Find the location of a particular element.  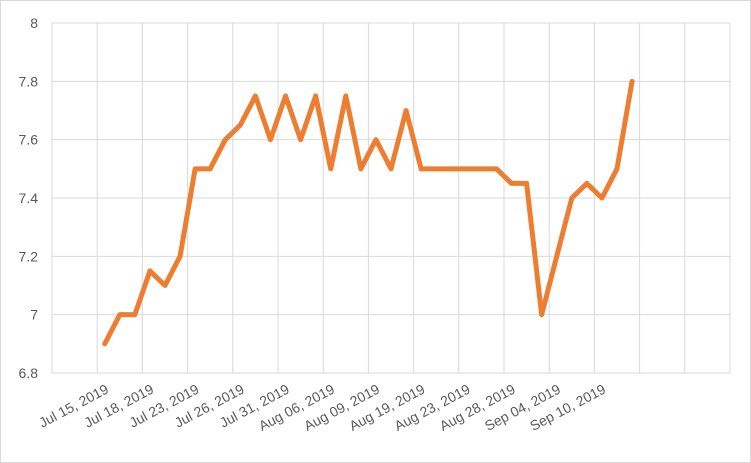

y-tick-label: 7.8 is located at coordinates (29, 81).